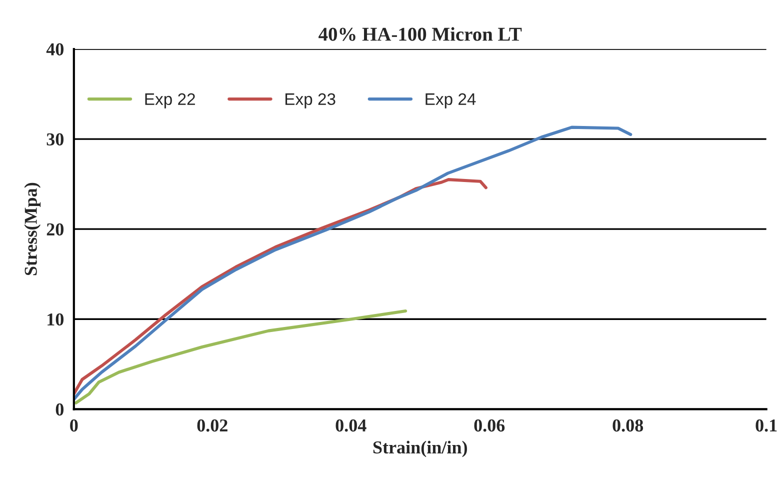  Describe the element at coordinates (74, 425) in the screenshot. I see `x-tick-label: 0` at that location.